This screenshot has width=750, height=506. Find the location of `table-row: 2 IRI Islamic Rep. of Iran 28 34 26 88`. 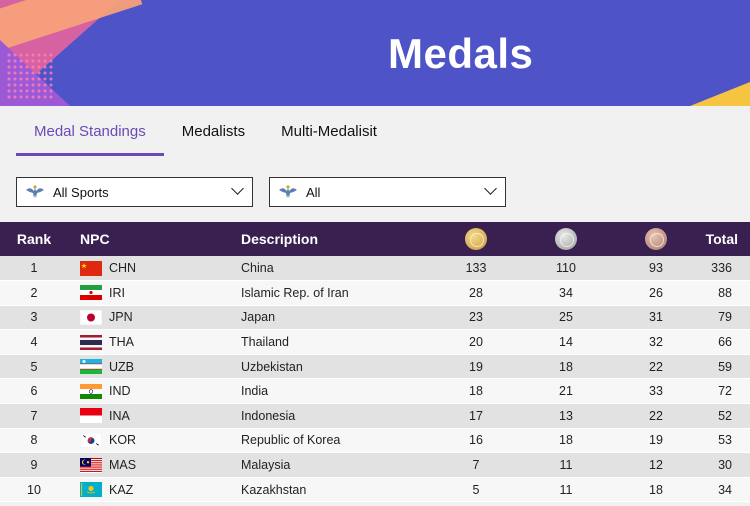

table-row: 2 IRI Islamic Rep. of Iran 28 34 26 88 is located at coordinates (375, 293).